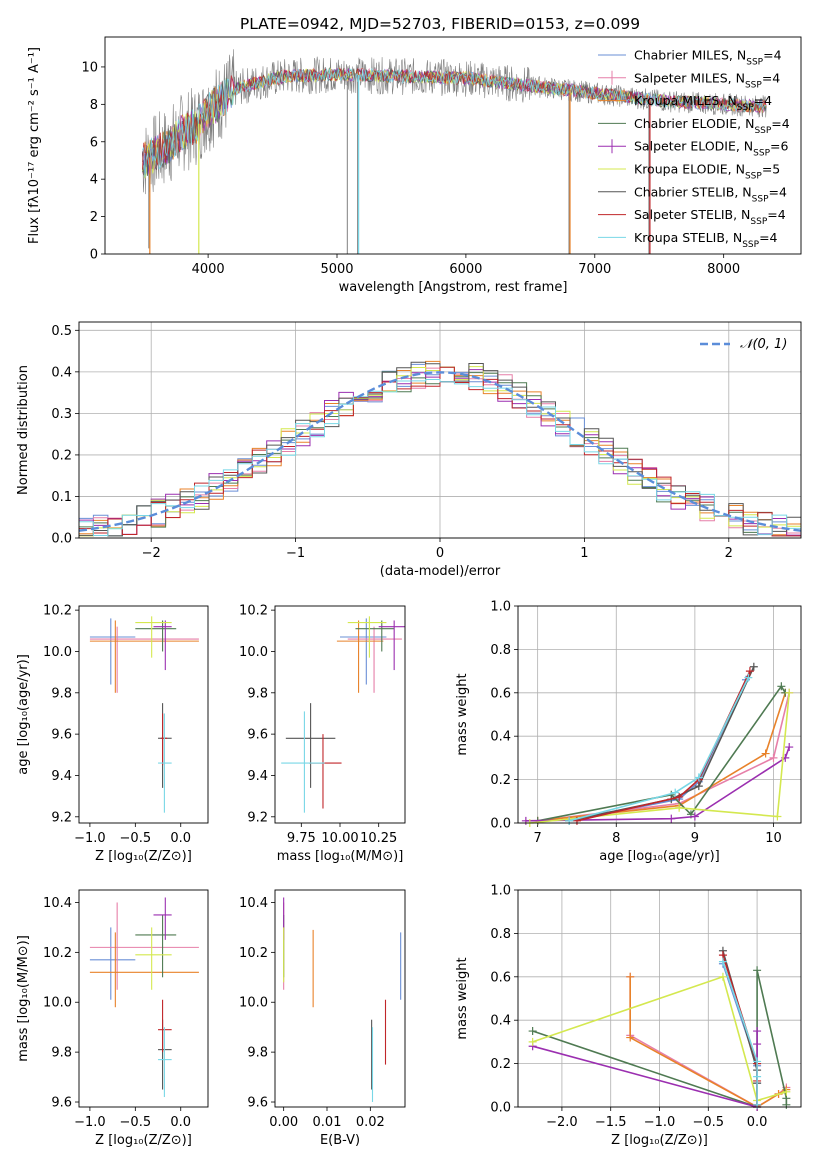  I want to click on y-tick-label: 10, so click(89, 67).